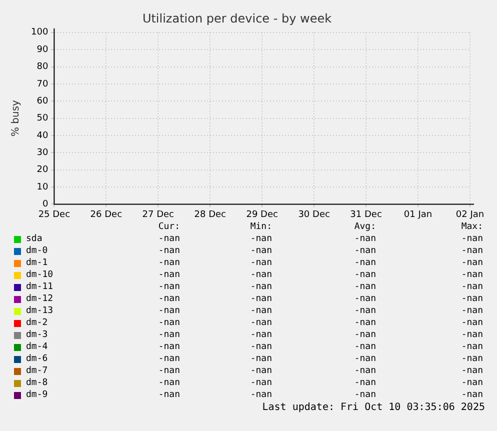 The height and width of the screenshot is (431, 497). I want to click on legend-label: dm-0, so click(37, 251).